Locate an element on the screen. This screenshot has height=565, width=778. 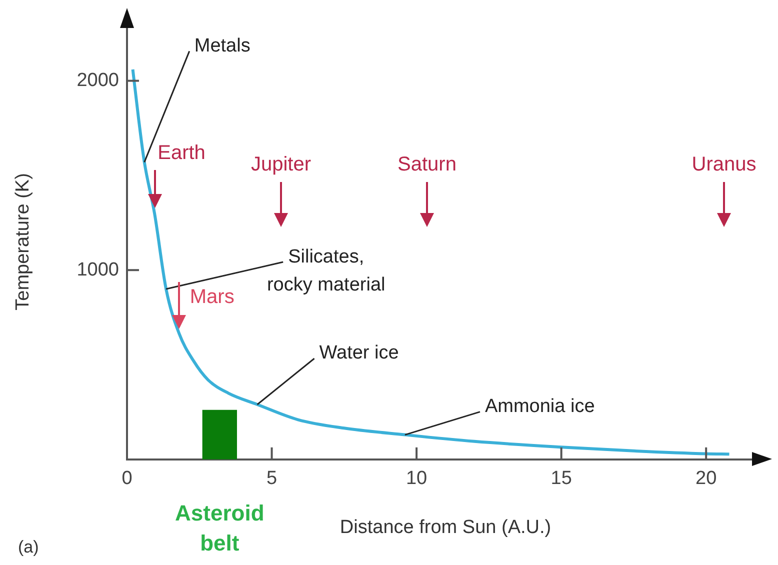
text: (a) is located at coordinates (28, 547).